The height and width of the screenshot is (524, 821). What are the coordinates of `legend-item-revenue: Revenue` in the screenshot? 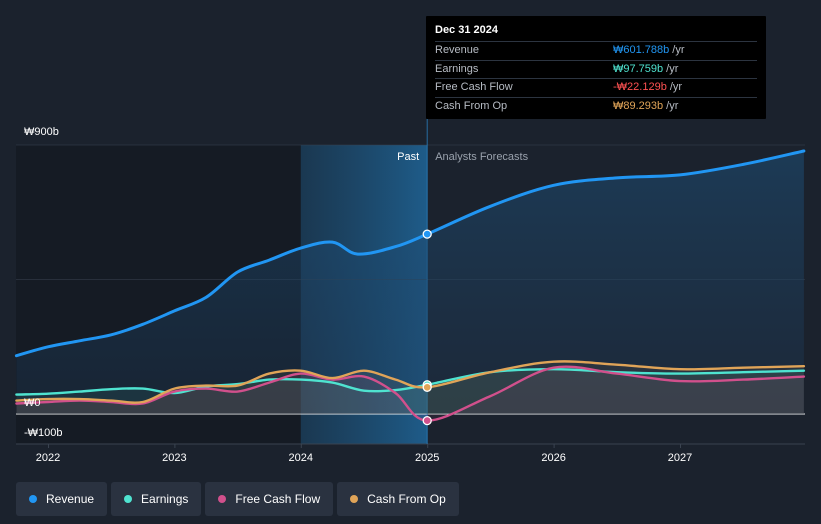 It's located at (62, 499).